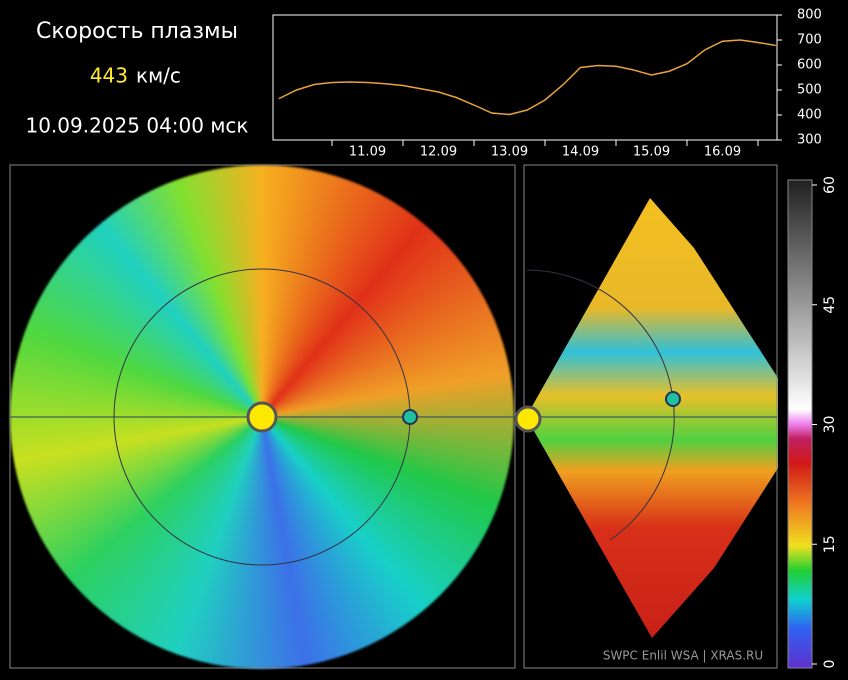  What do you see at coordinates (809, 115) in the screenshot?
I see `y-tick-label: 400` at bounding box center [809, 115].